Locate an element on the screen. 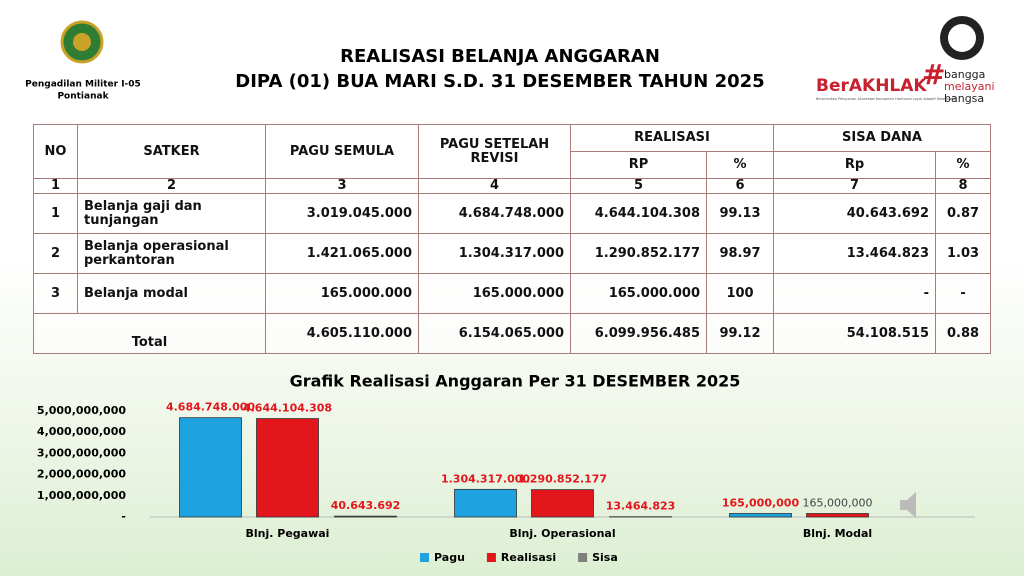 The image size is (1024, 576). y-tick-label: 3,000,000,000 is located at coordinates (81, 452).